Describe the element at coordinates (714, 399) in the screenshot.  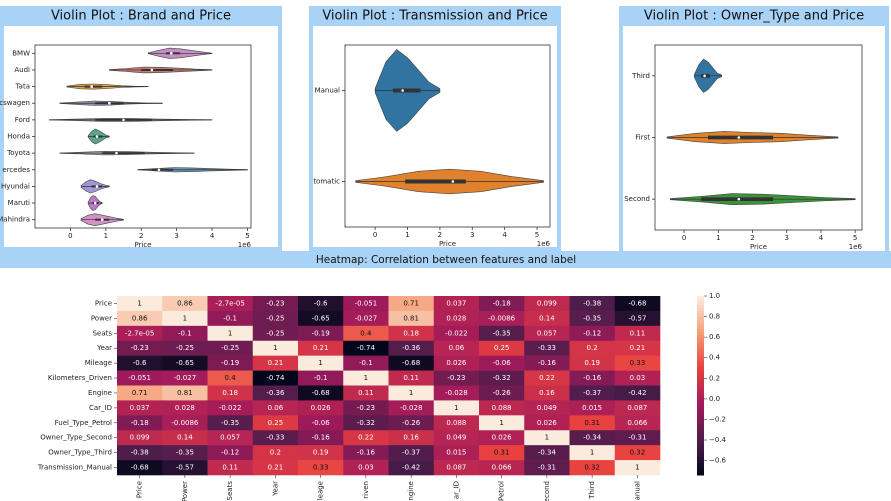
I see `colorbar-tick-label: 0.0` at that location.